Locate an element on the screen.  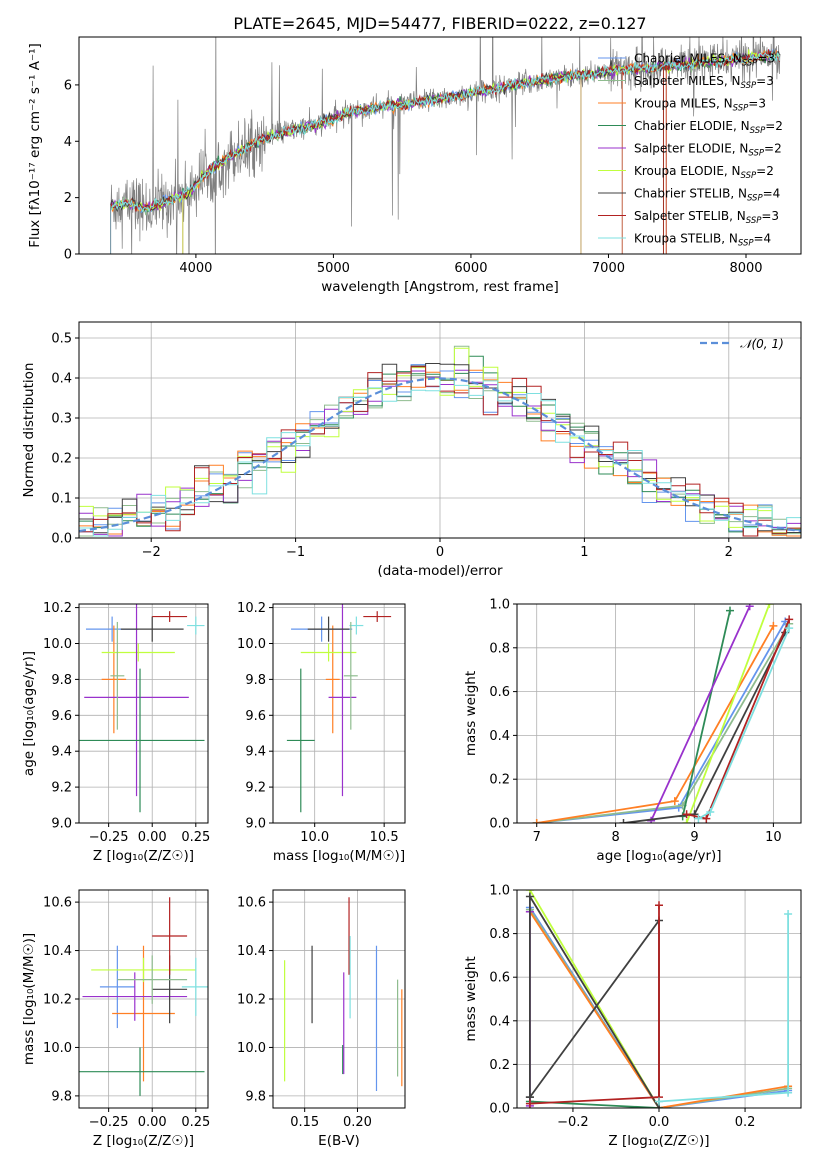
x-tick-label: −1 is located at coordinates (295, 552).